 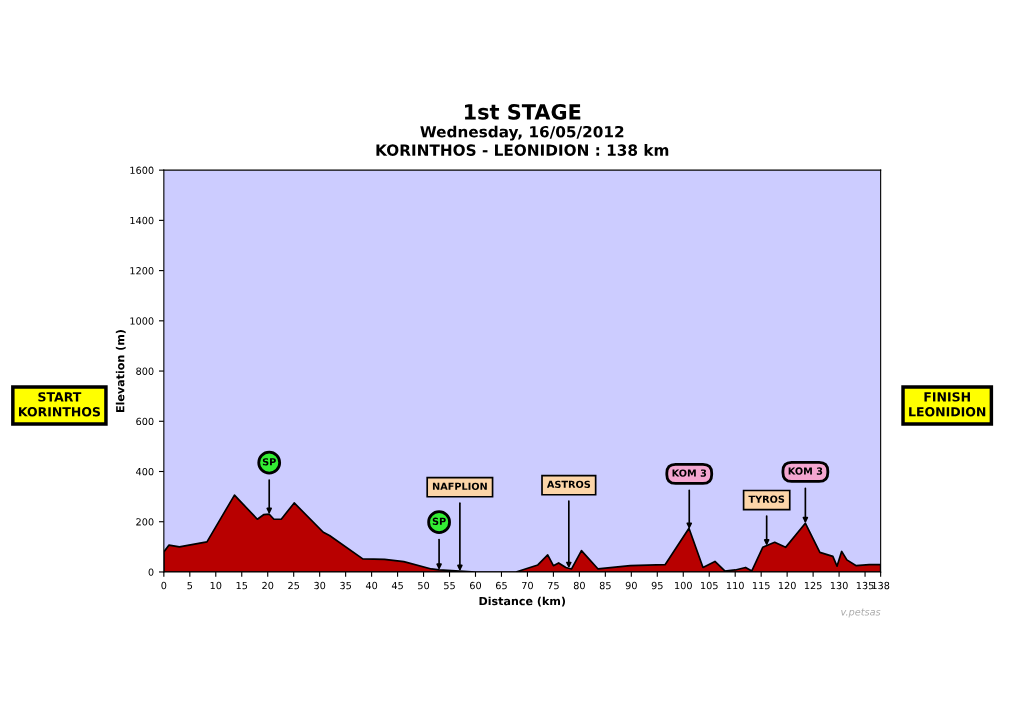 I want to click on x-tick-label: 95, so click(x=657, y=585).